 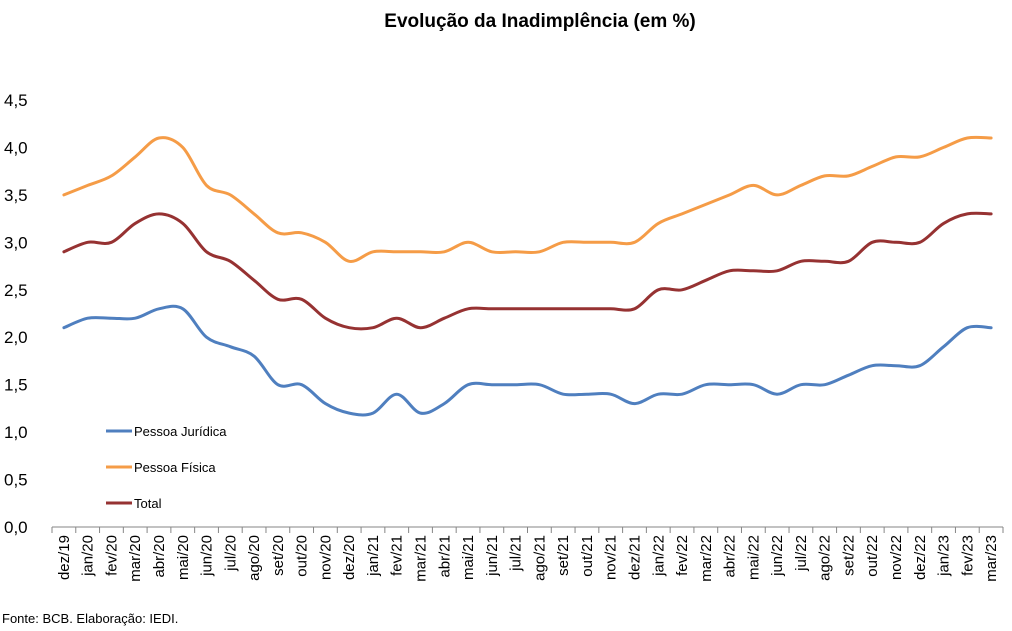 I want to click on y-tick-label: 2,5, so click(x=16, y=290).